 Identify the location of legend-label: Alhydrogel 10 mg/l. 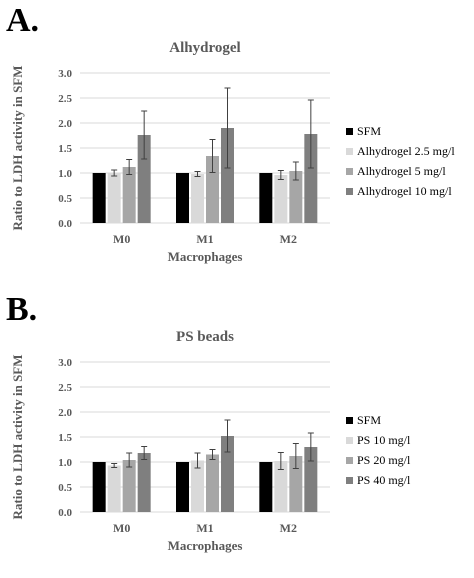
(404, 191).